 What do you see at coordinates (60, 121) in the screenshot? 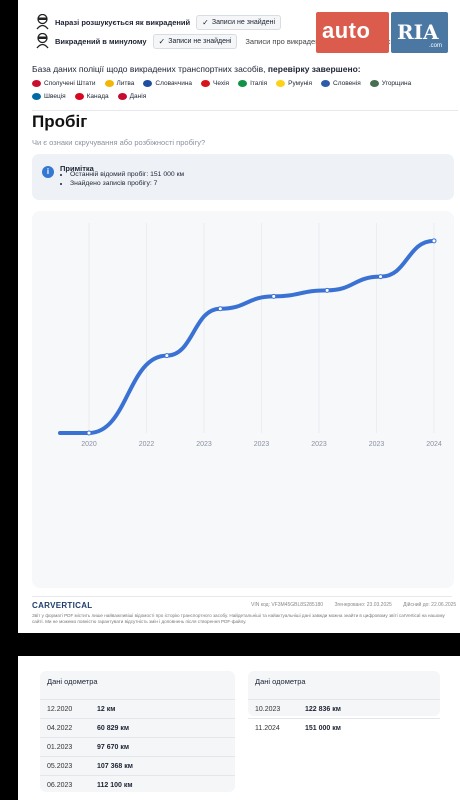
I see `mileage-title: Пробіг` at bounding box center [60, 121].